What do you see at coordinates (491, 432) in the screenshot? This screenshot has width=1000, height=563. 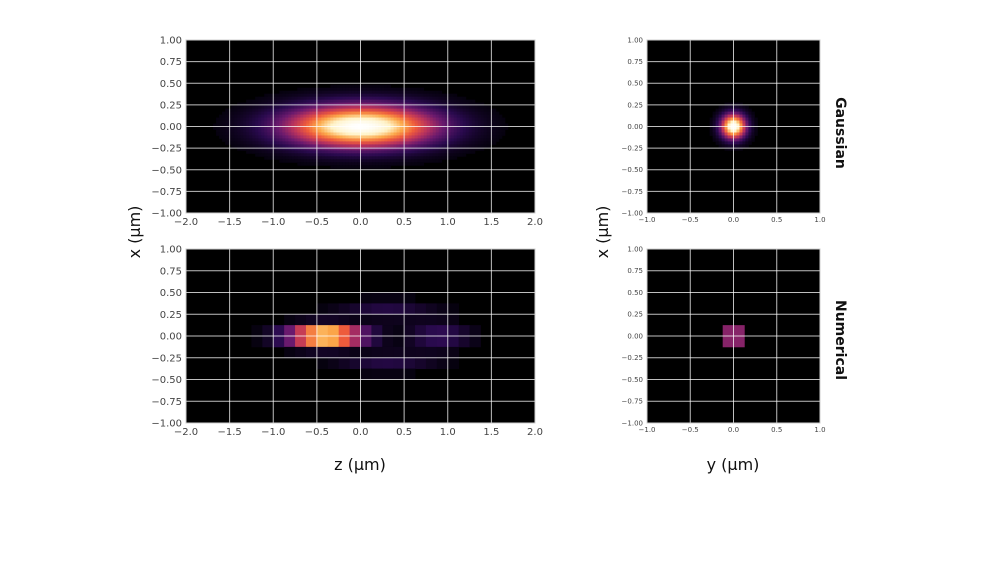 I see `x-tick-label: 1.5` at bounding box center [491, 432].